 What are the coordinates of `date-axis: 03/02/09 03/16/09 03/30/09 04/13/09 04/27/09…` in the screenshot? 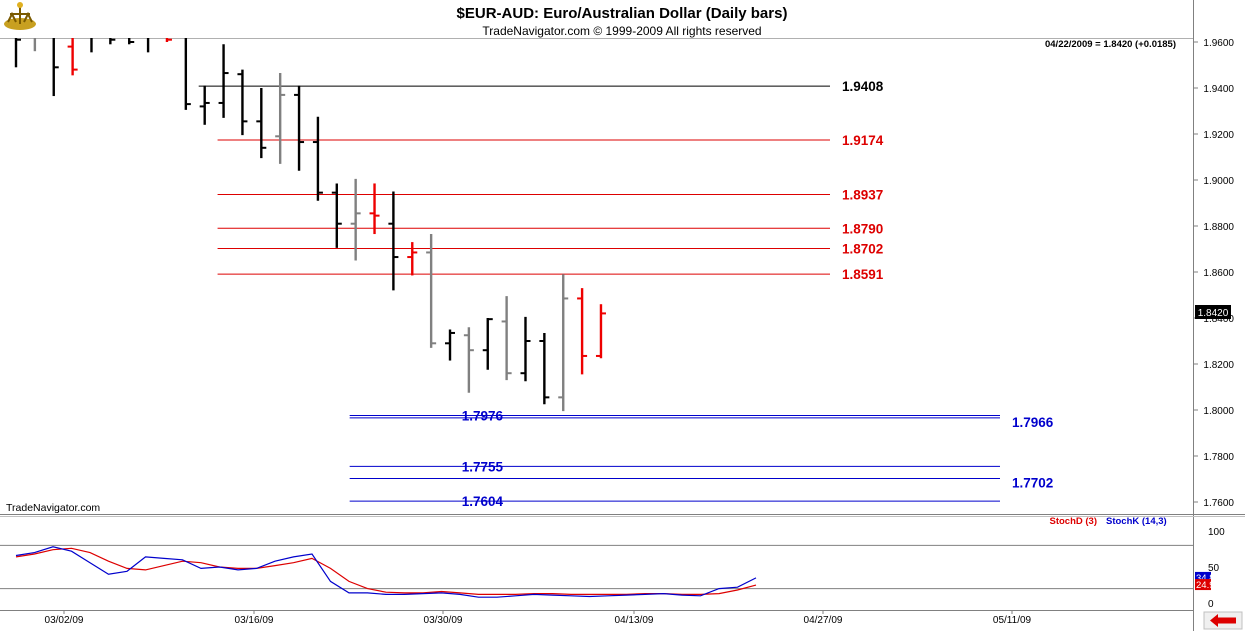 It's located at (538, 618).